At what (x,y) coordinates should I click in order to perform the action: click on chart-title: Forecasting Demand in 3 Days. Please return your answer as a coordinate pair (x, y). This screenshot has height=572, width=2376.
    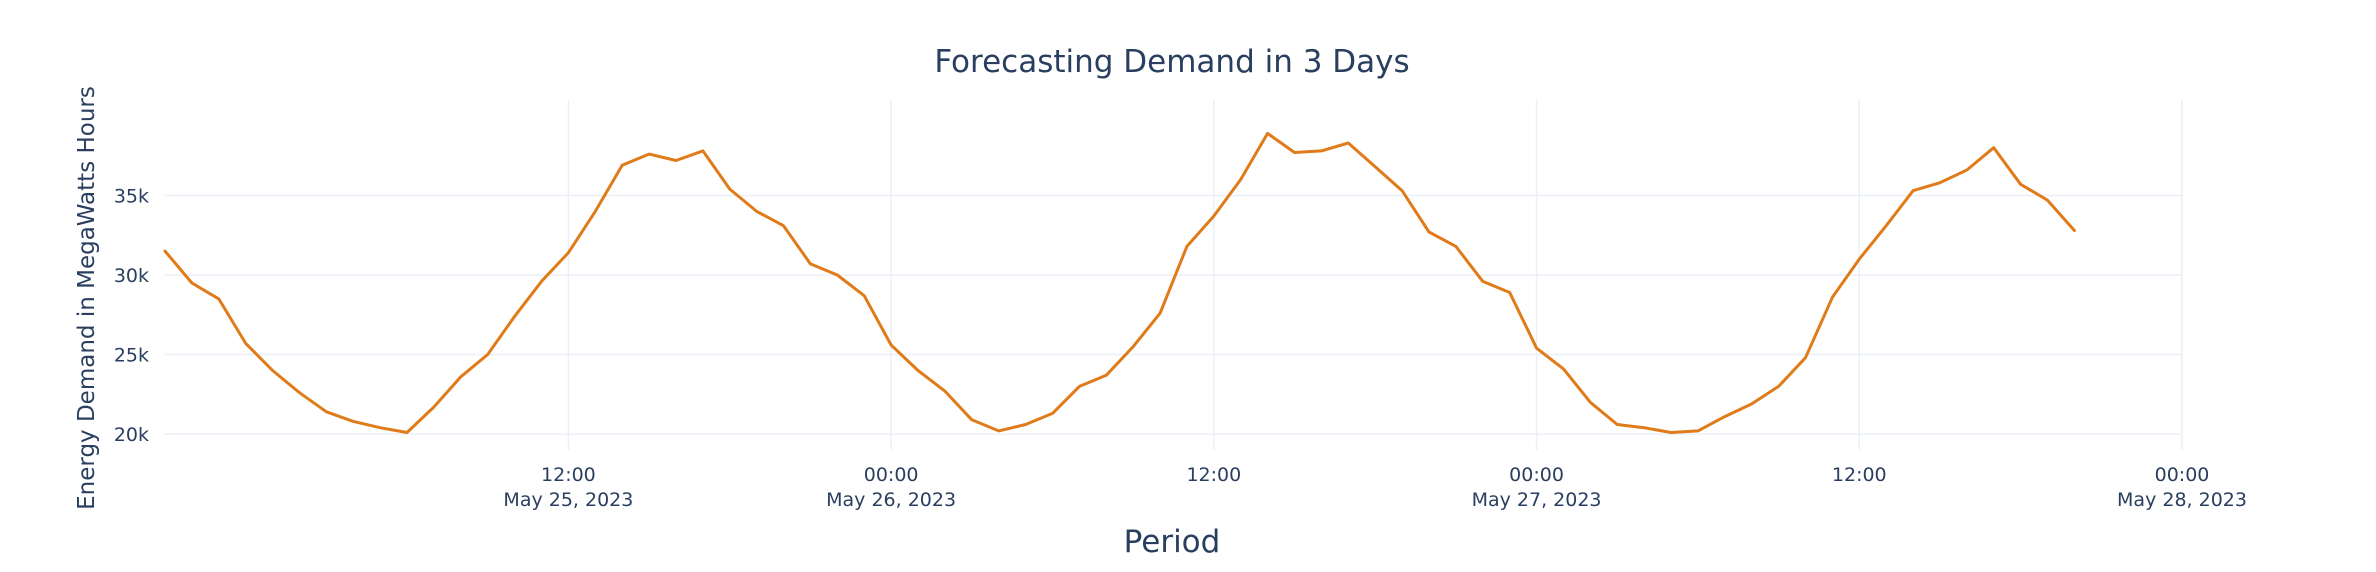
    Looking at the image, I should click on (1171, 62).